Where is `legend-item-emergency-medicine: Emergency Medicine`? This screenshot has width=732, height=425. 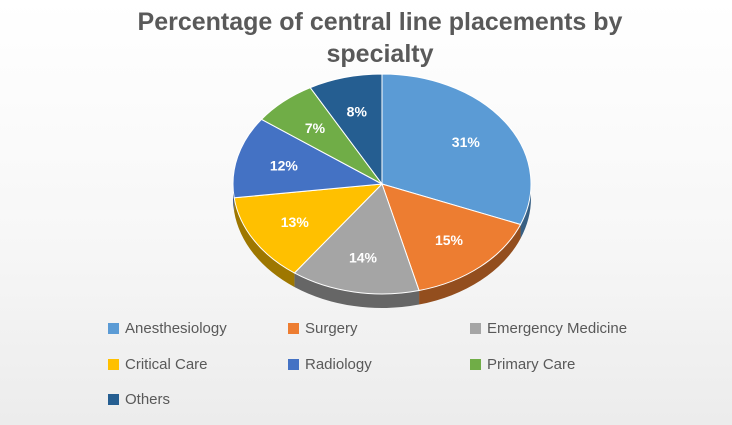 legend-item-emergency-medicine: Emergency Medicine is located at coordinates (548, 328).